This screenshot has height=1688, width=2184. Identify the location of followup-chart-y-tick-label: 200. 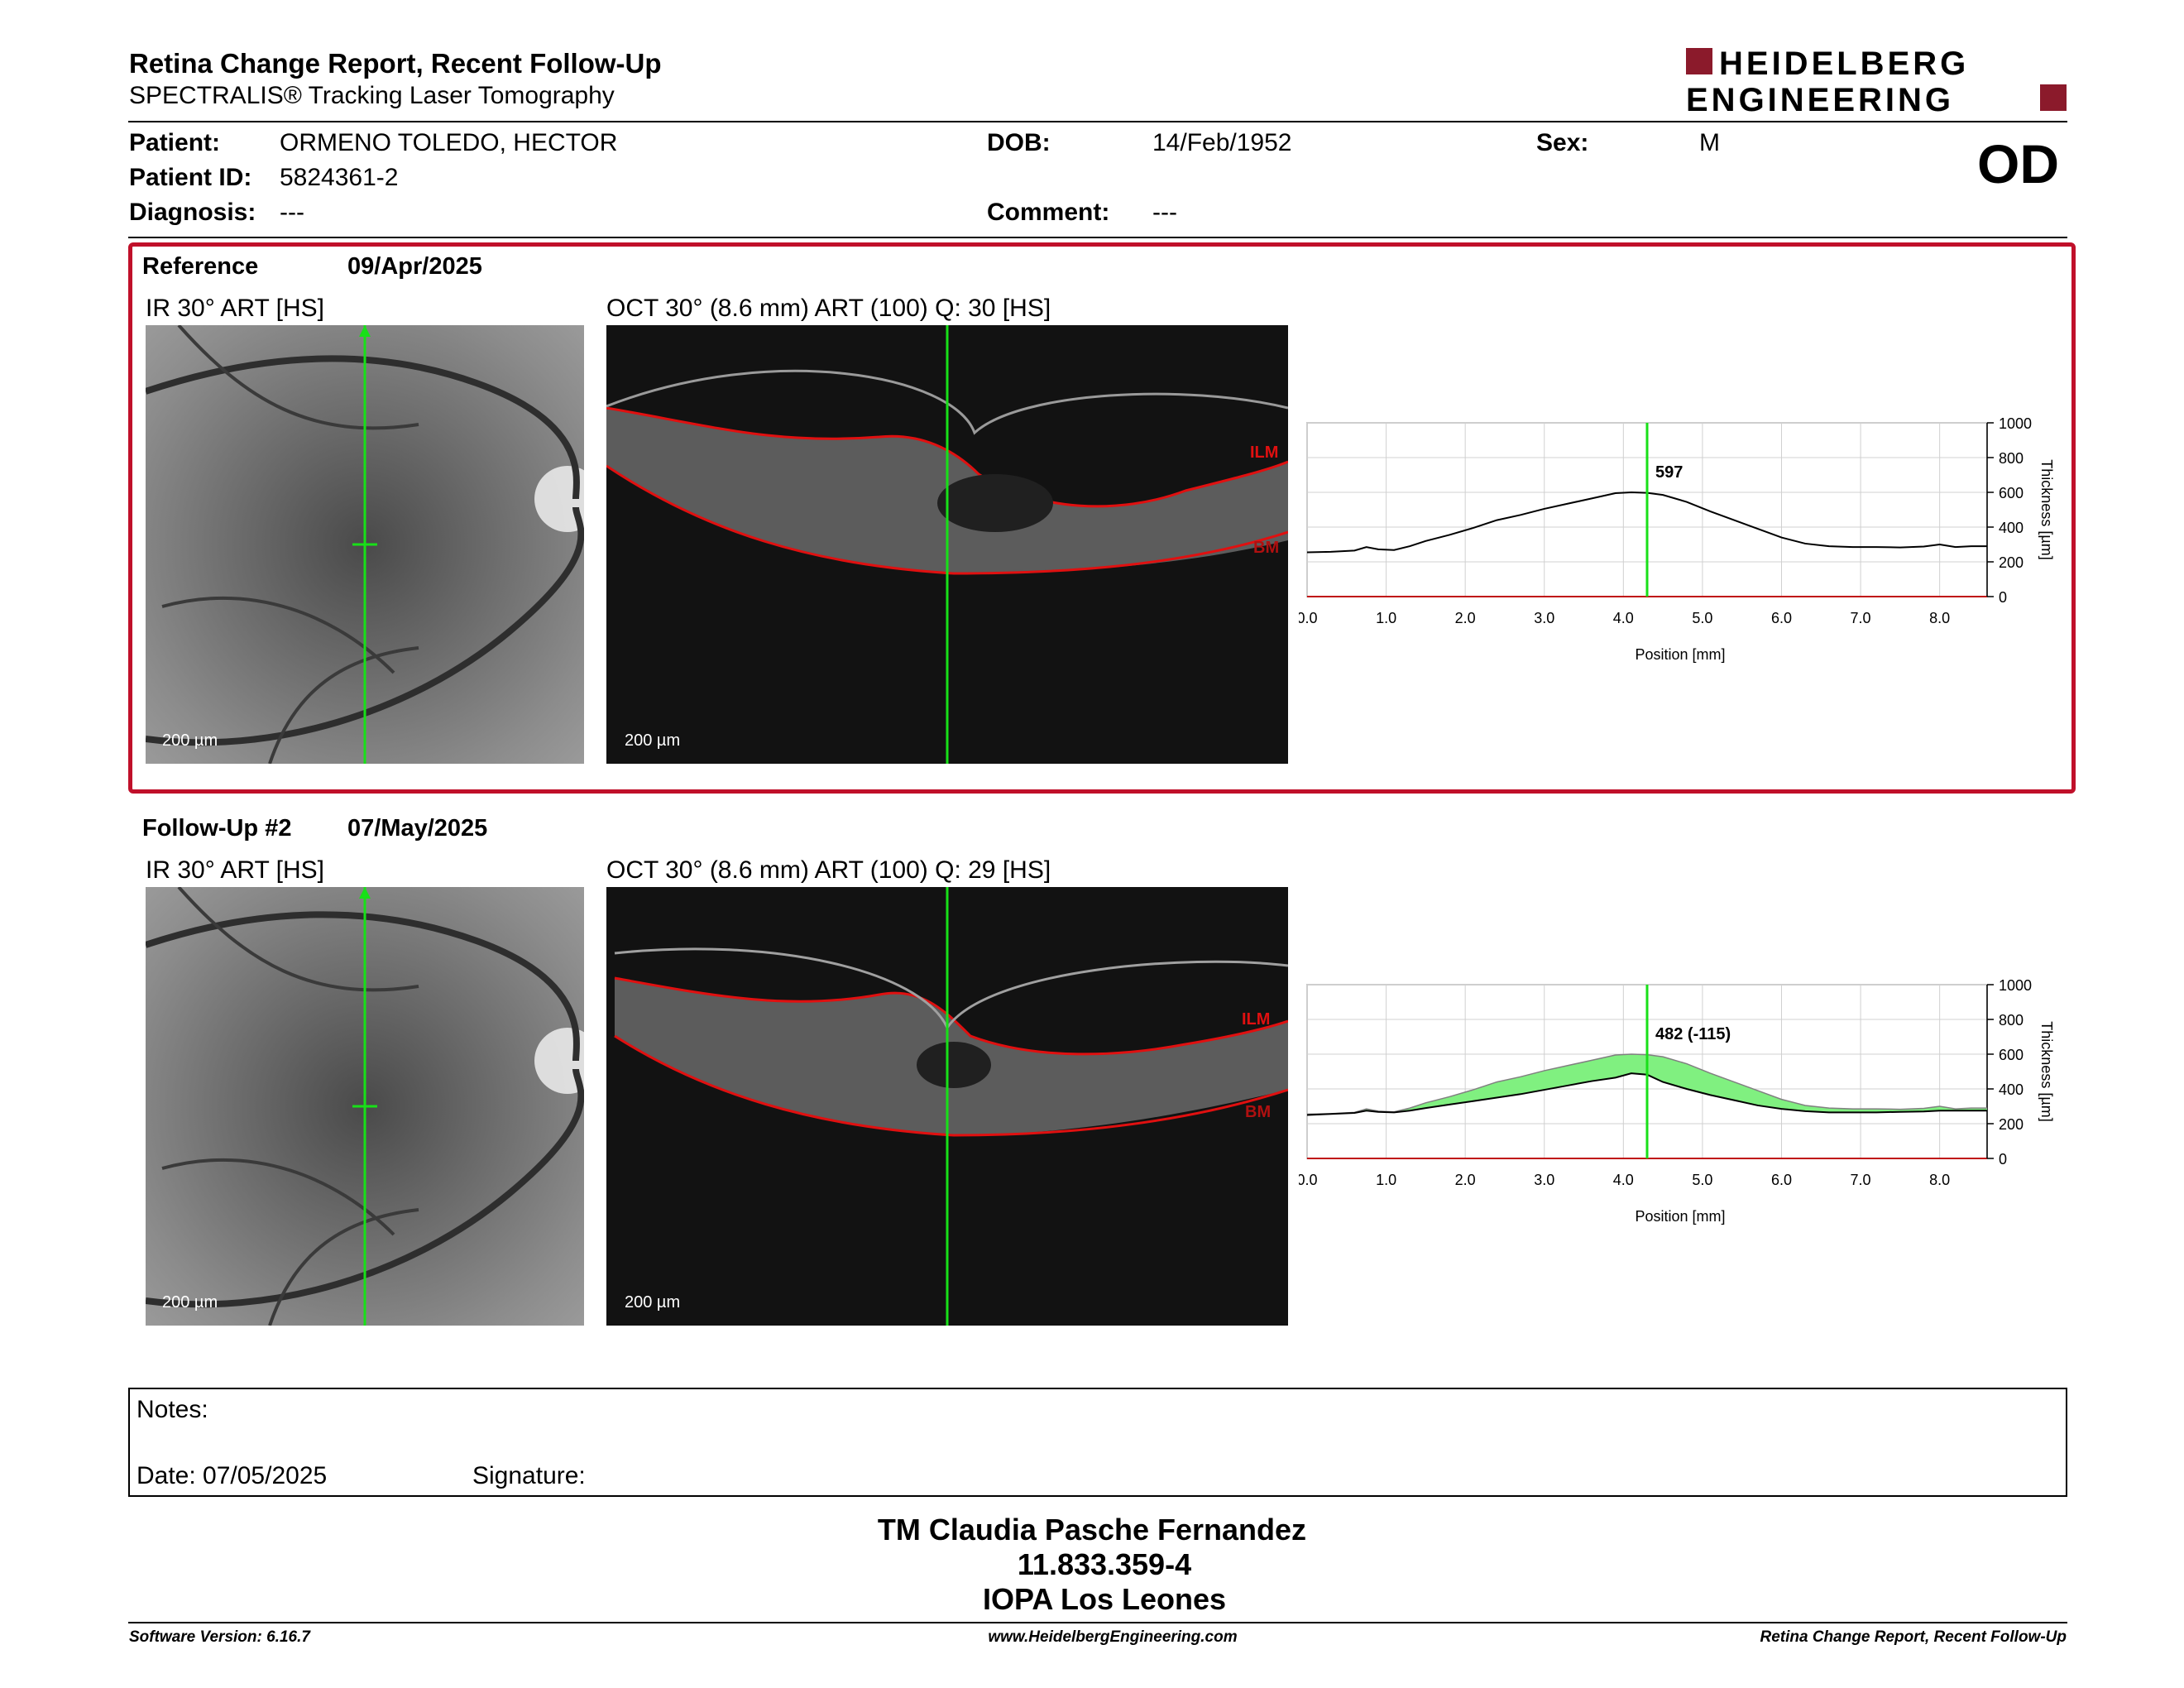
(2011, 1124).